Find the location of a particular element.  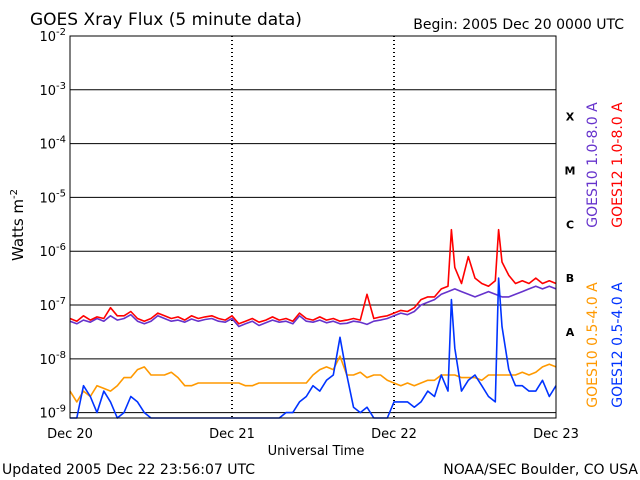

y-tick-exponent: -9 is located at coordinates (61, 409).